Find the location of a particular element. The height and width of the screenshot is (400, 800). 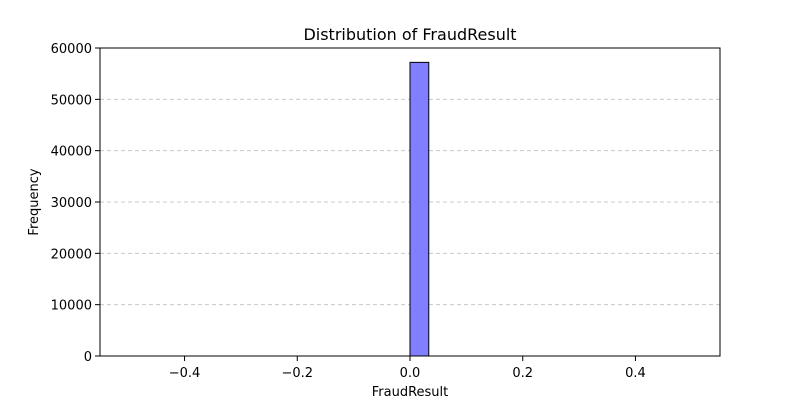

x-axis-ticks: −0.4 −0.2 0.0 0.2 0.4 is located at coordinates (407, 368).